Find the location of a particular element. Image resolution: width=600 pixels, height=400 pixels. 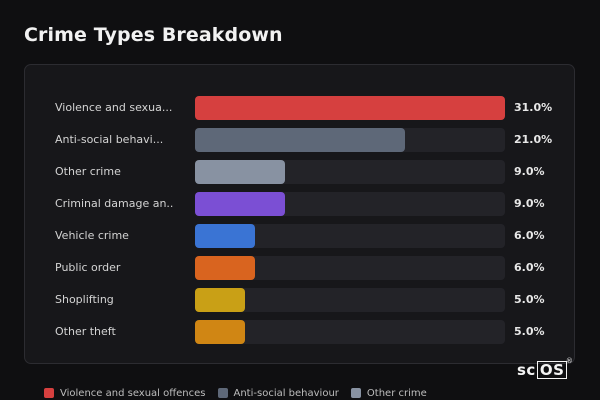

logo-boxed-text: OS is located at coordinates (552, 370).